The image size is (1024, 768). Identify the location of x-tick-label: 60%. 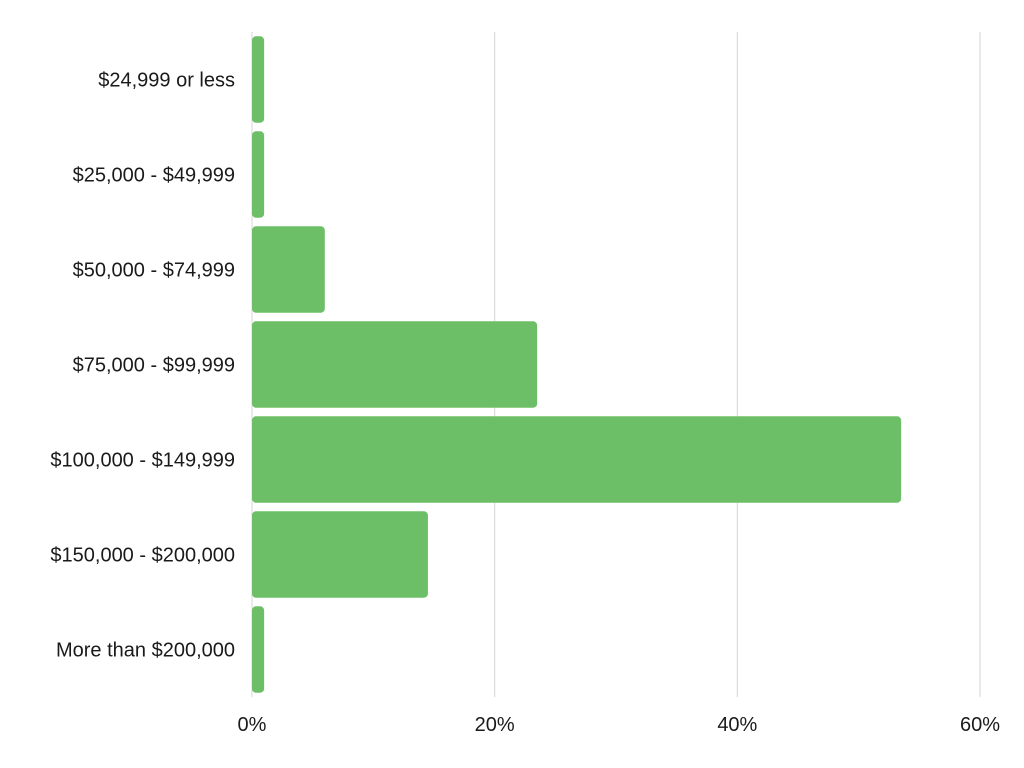
(980, 725).